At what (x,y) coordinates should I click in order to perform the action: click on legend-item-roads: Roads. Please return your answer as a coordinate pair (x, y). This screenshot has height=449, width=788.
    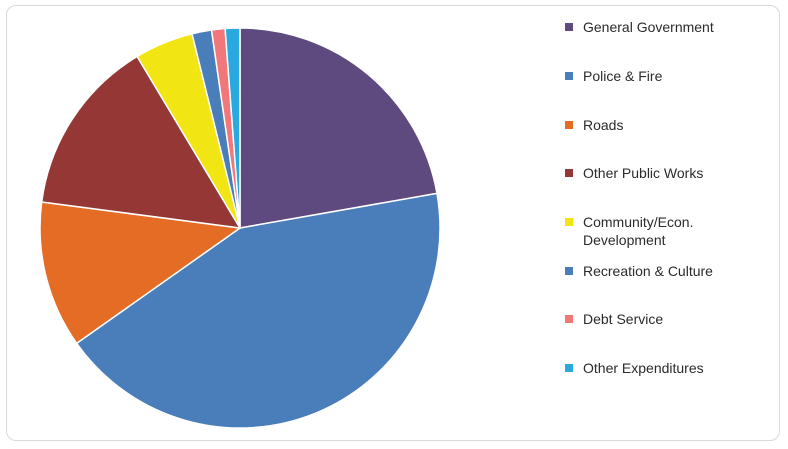
    Looking at the image, I should click on (594, 125).